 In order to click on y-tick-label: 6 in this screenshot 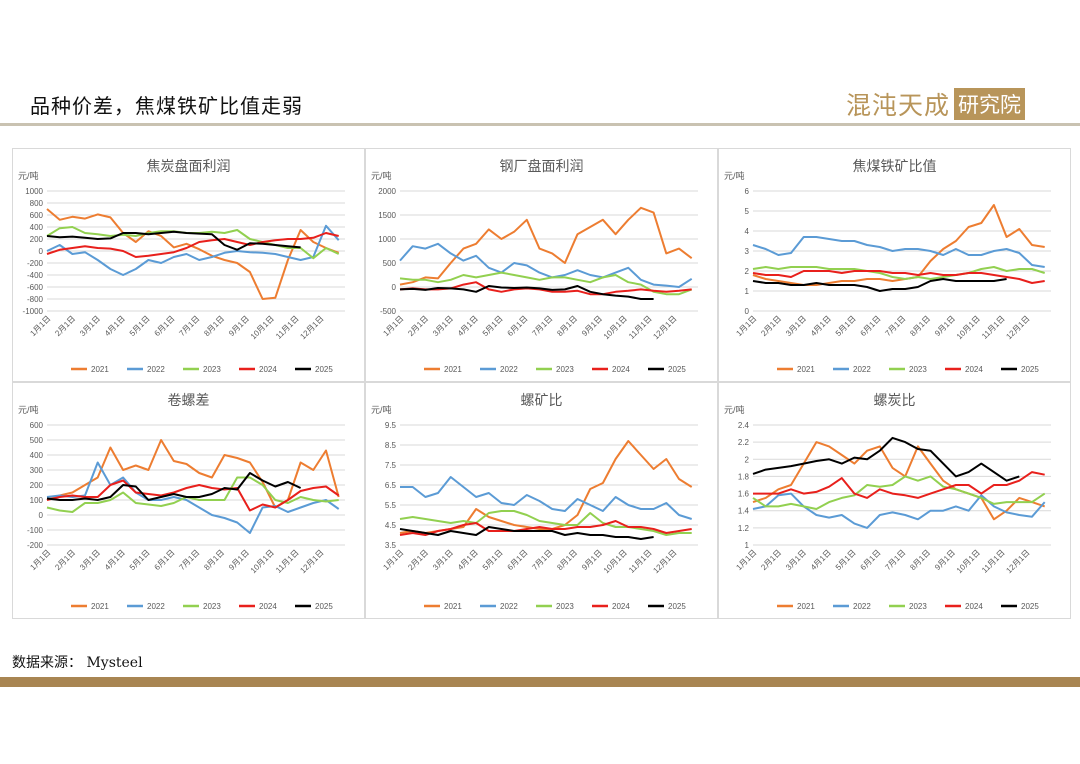, I will do `click(747, 191)`.